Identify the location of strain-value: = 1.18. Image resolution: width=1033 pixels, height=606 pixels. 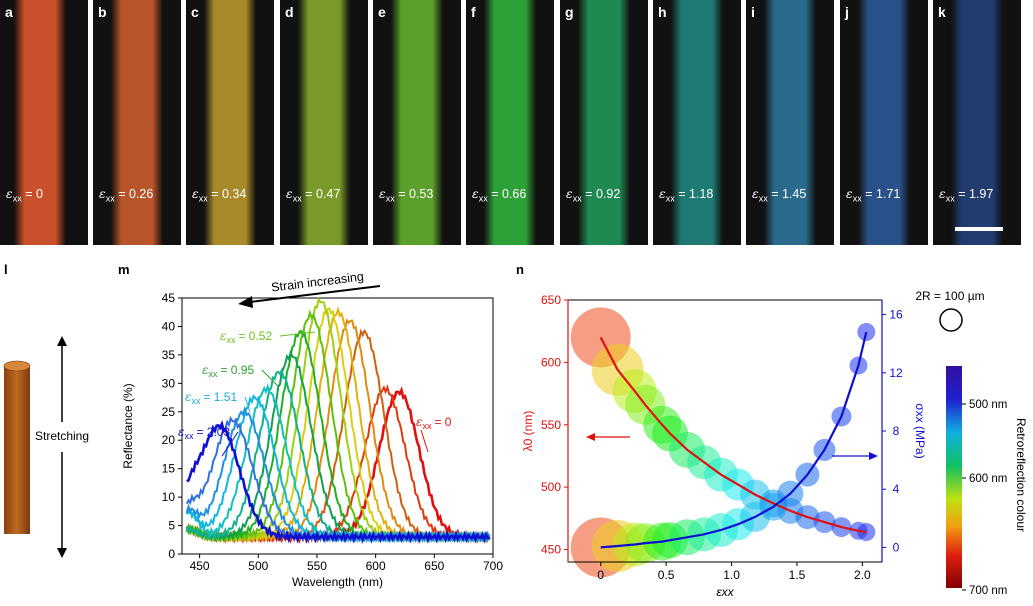
(696, 194).